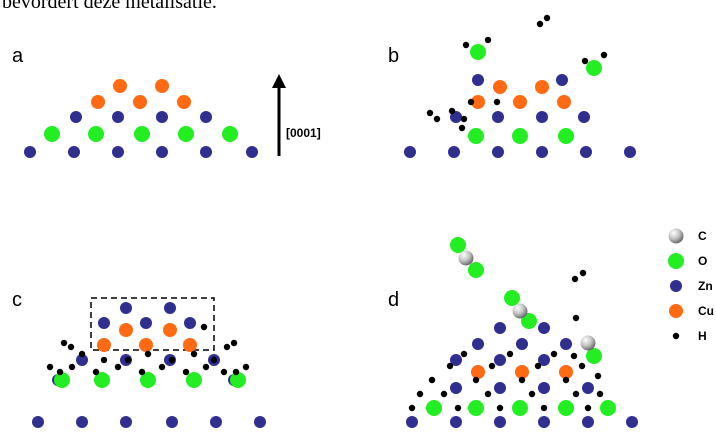  What do you see at coordinates (702, 336) in the screenshot?
I see `legend-label-h: H` at bounding box center [702, 336].